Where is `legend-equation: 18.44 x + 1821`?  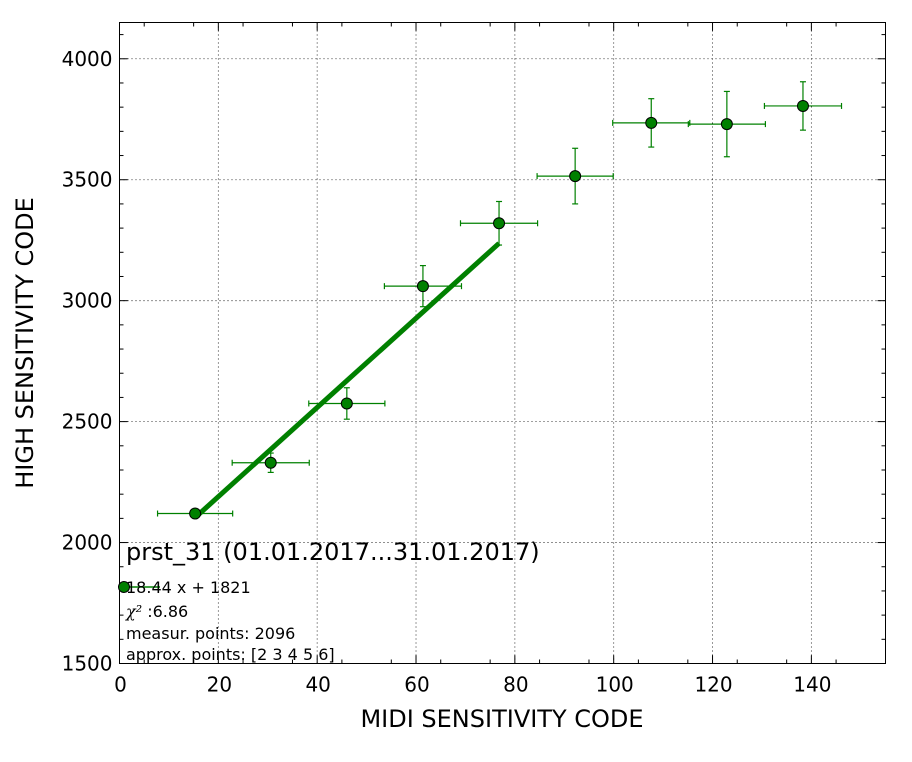
legend-equation: 18.44 x + 1821 is located at coordinates (188, 587).